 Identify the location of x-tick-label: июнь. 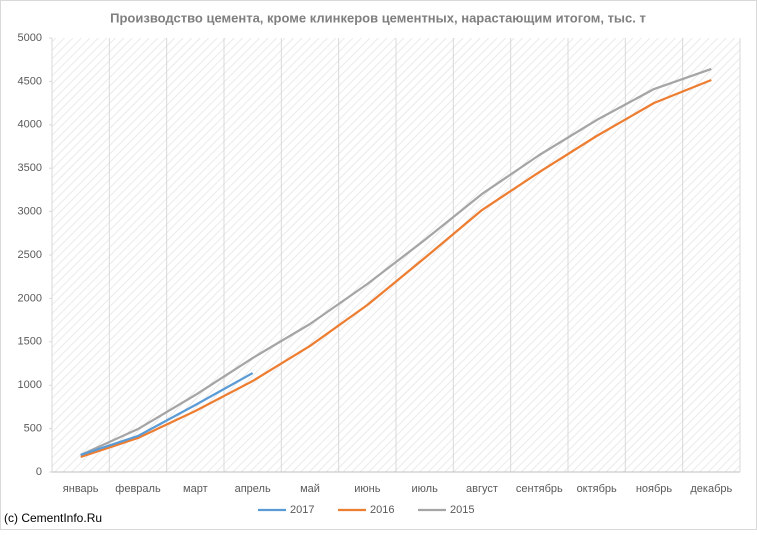
(367, 489).